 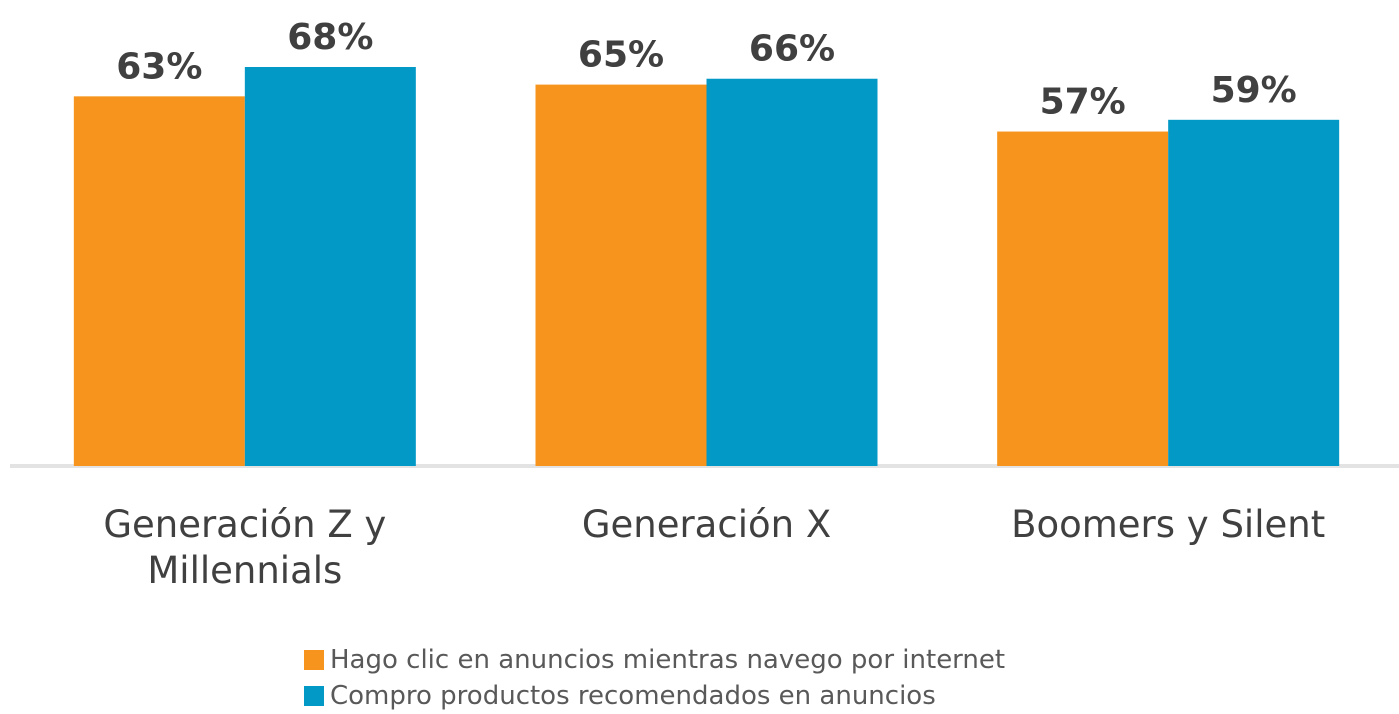 I want to click on data-label: 65%, so click(x=621, y=55).